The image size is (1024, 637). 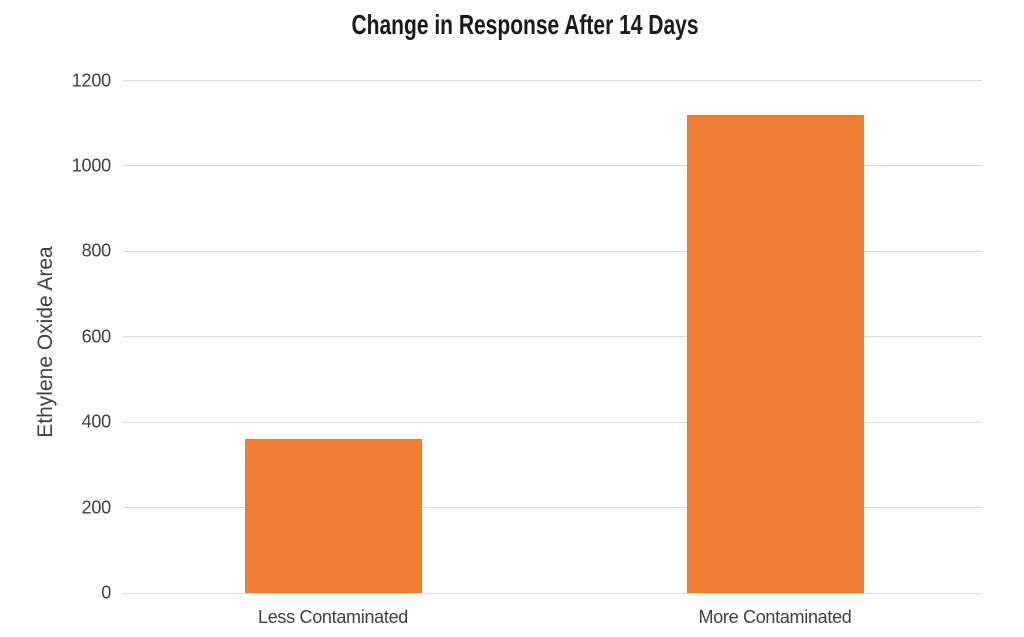 What do you see at coordinates (106, 592) in the screenshot?
I see `y-tick-label-0: 0` at bounding box center [106, 592].